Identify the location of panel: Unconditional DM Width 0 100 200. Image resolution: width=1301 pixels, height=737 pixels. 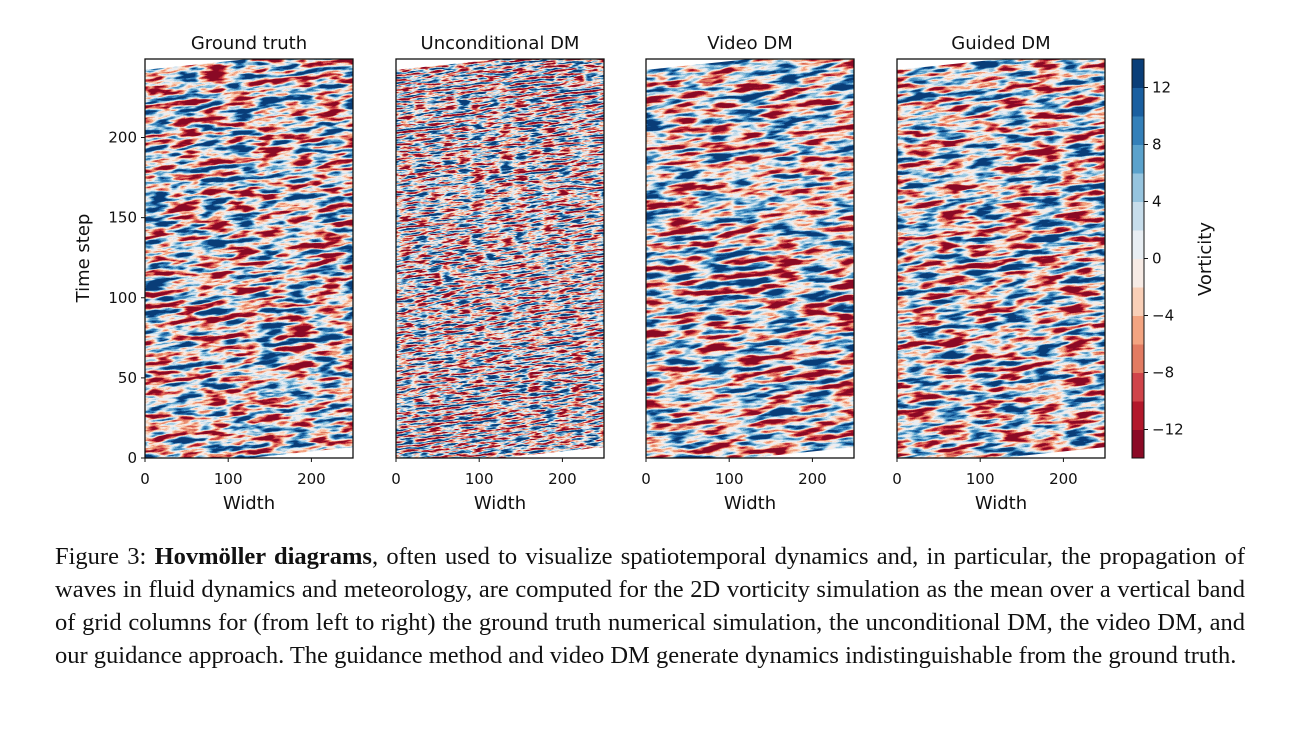
(498, 273).